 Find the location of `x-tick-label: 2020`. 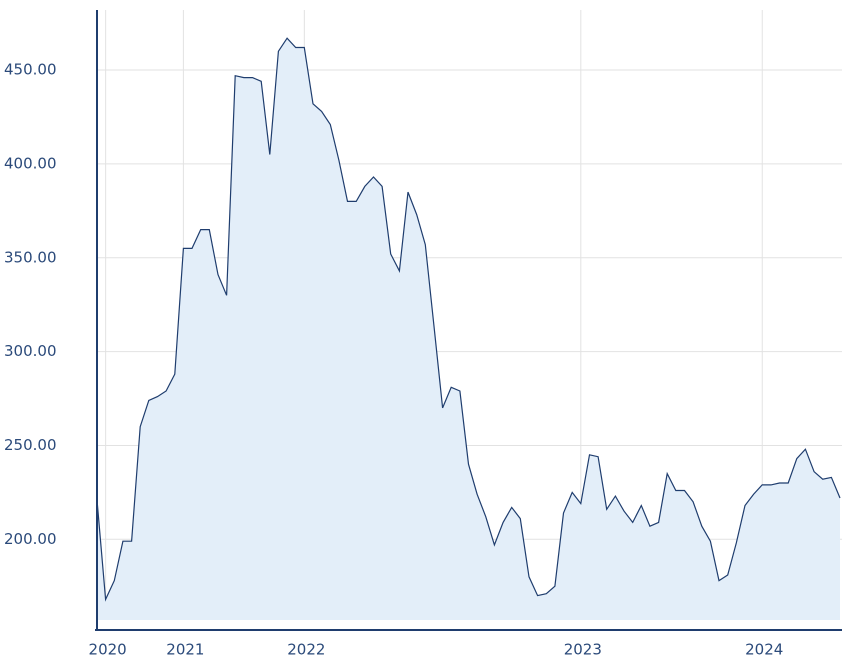

x-tick-label: 2020 is located at coordinates (108, 650).